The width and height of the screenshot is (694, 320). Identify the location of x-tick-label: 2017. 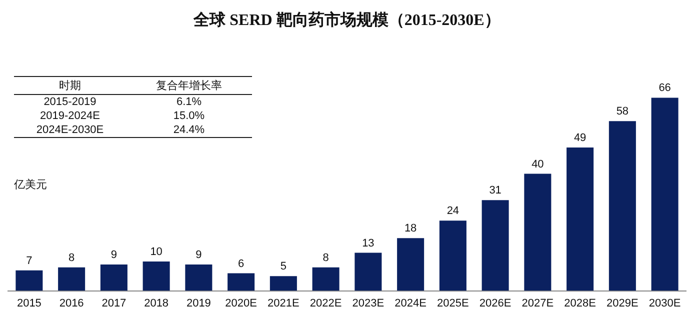
(114, 303).